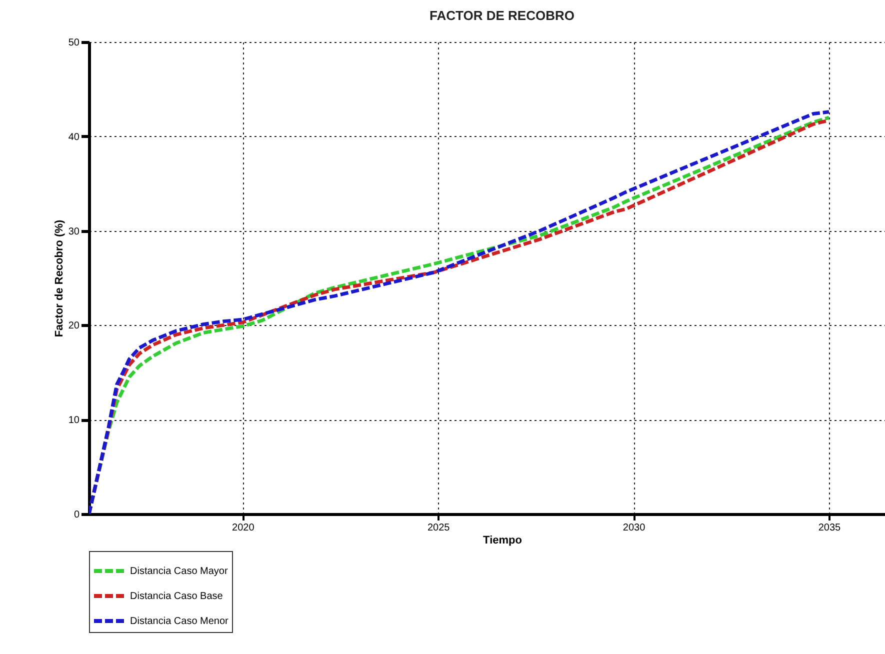 The image size is (885, 654). What do you see at coordinates (180, 621) in the screenshot?
I see `legend-label: Distancia Caso Menor` at bounding box center [180, 621].